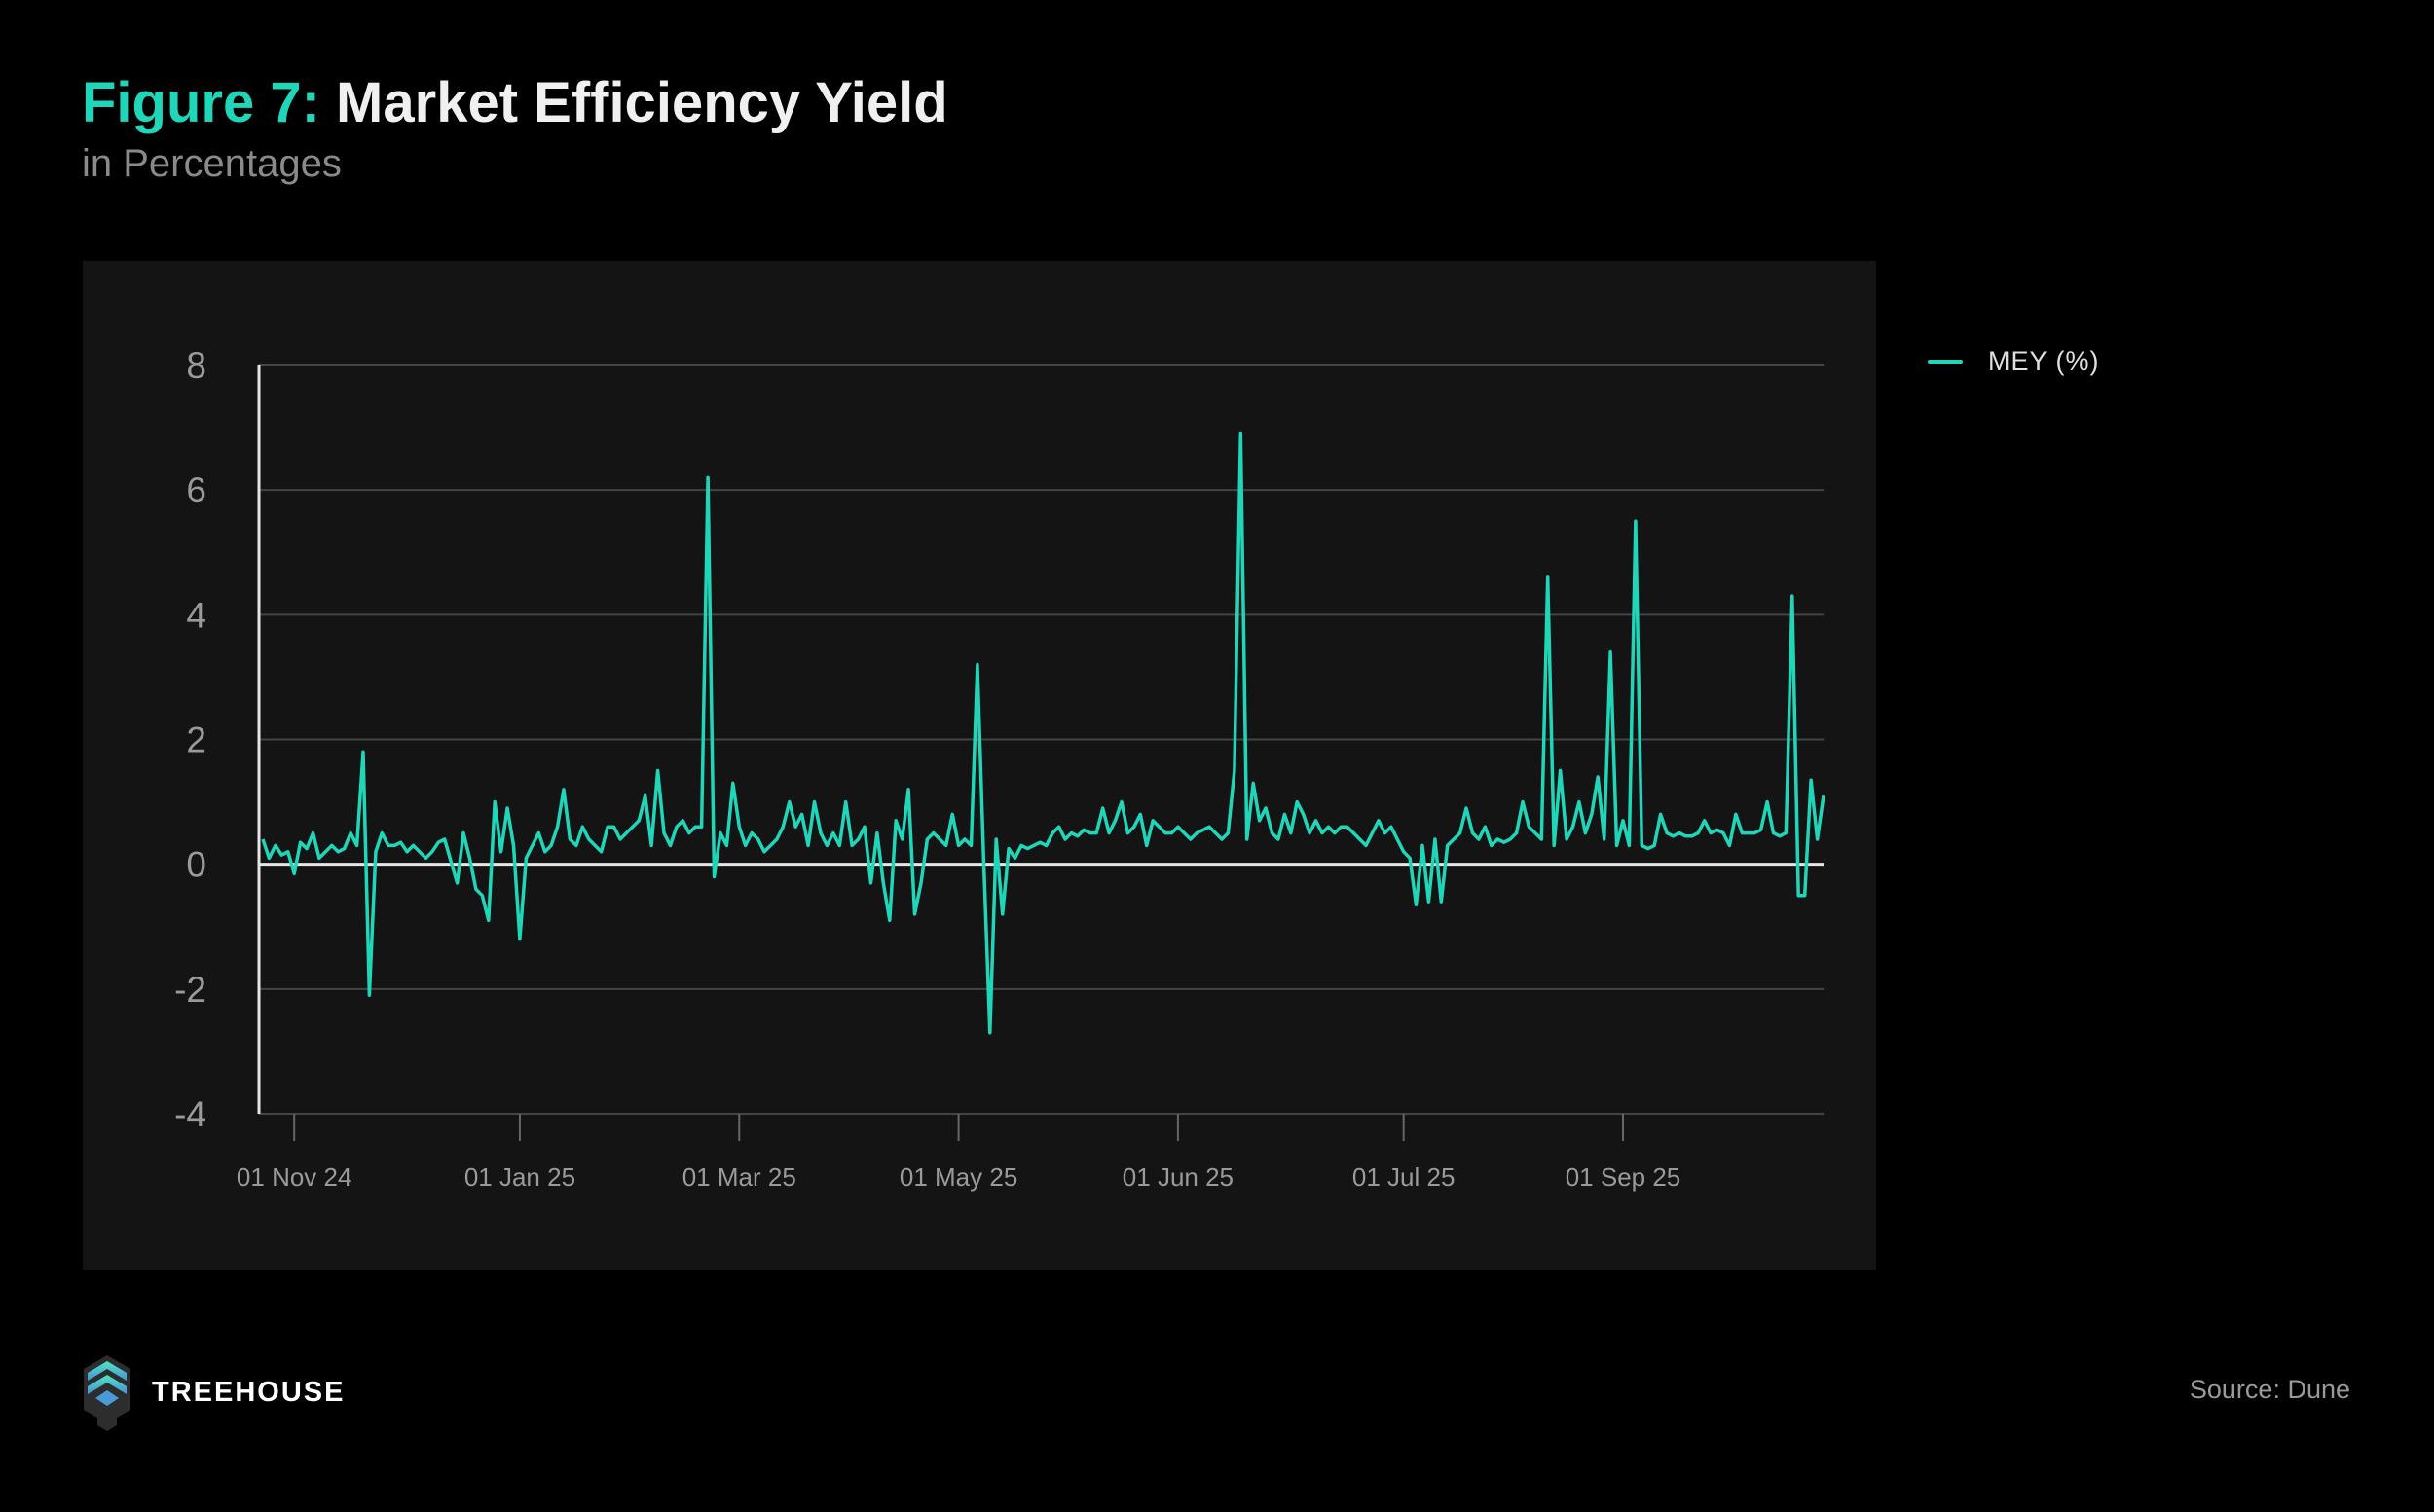 The width and height of the screenshot is (2434, 1512). Describe the element at coordinates (212, 163) in the screenshot. I see `chart-subtitle: in Percentages` at that location.